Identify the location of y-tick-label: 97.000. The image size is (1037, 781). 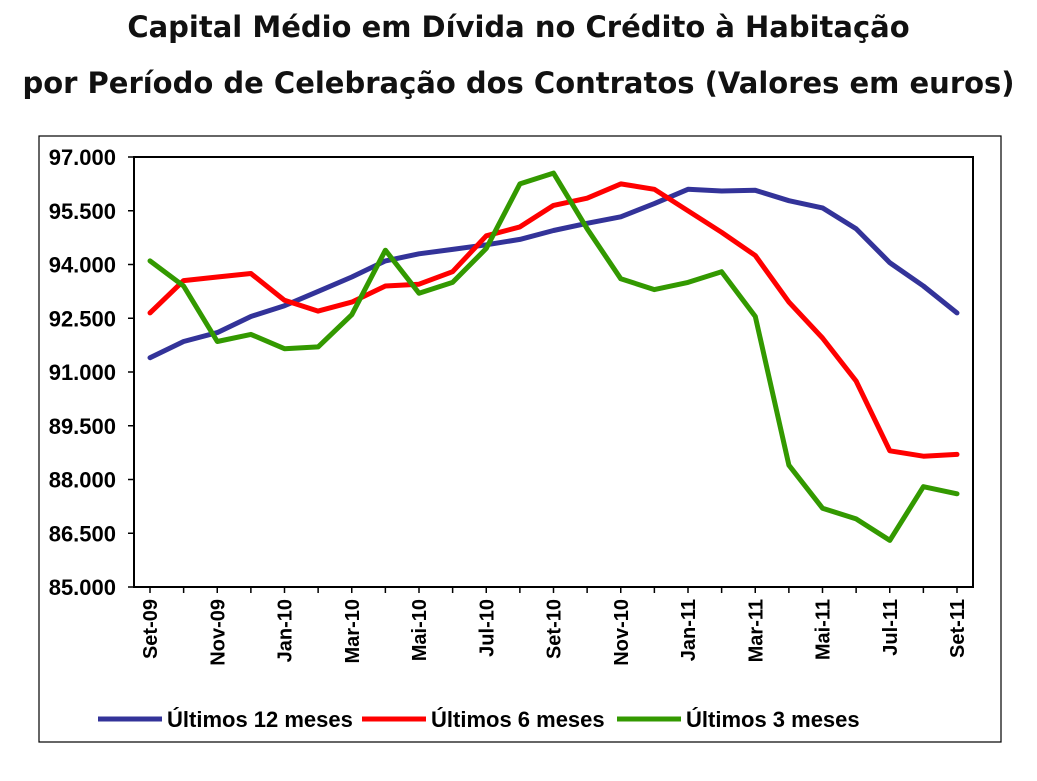
(82, 157).